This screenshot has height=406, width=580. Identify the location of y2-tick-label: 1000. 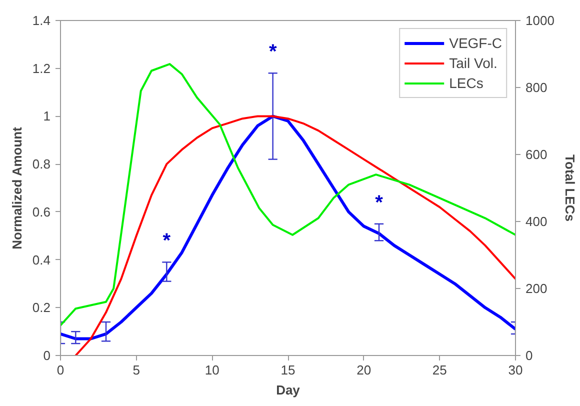
(540, 20).